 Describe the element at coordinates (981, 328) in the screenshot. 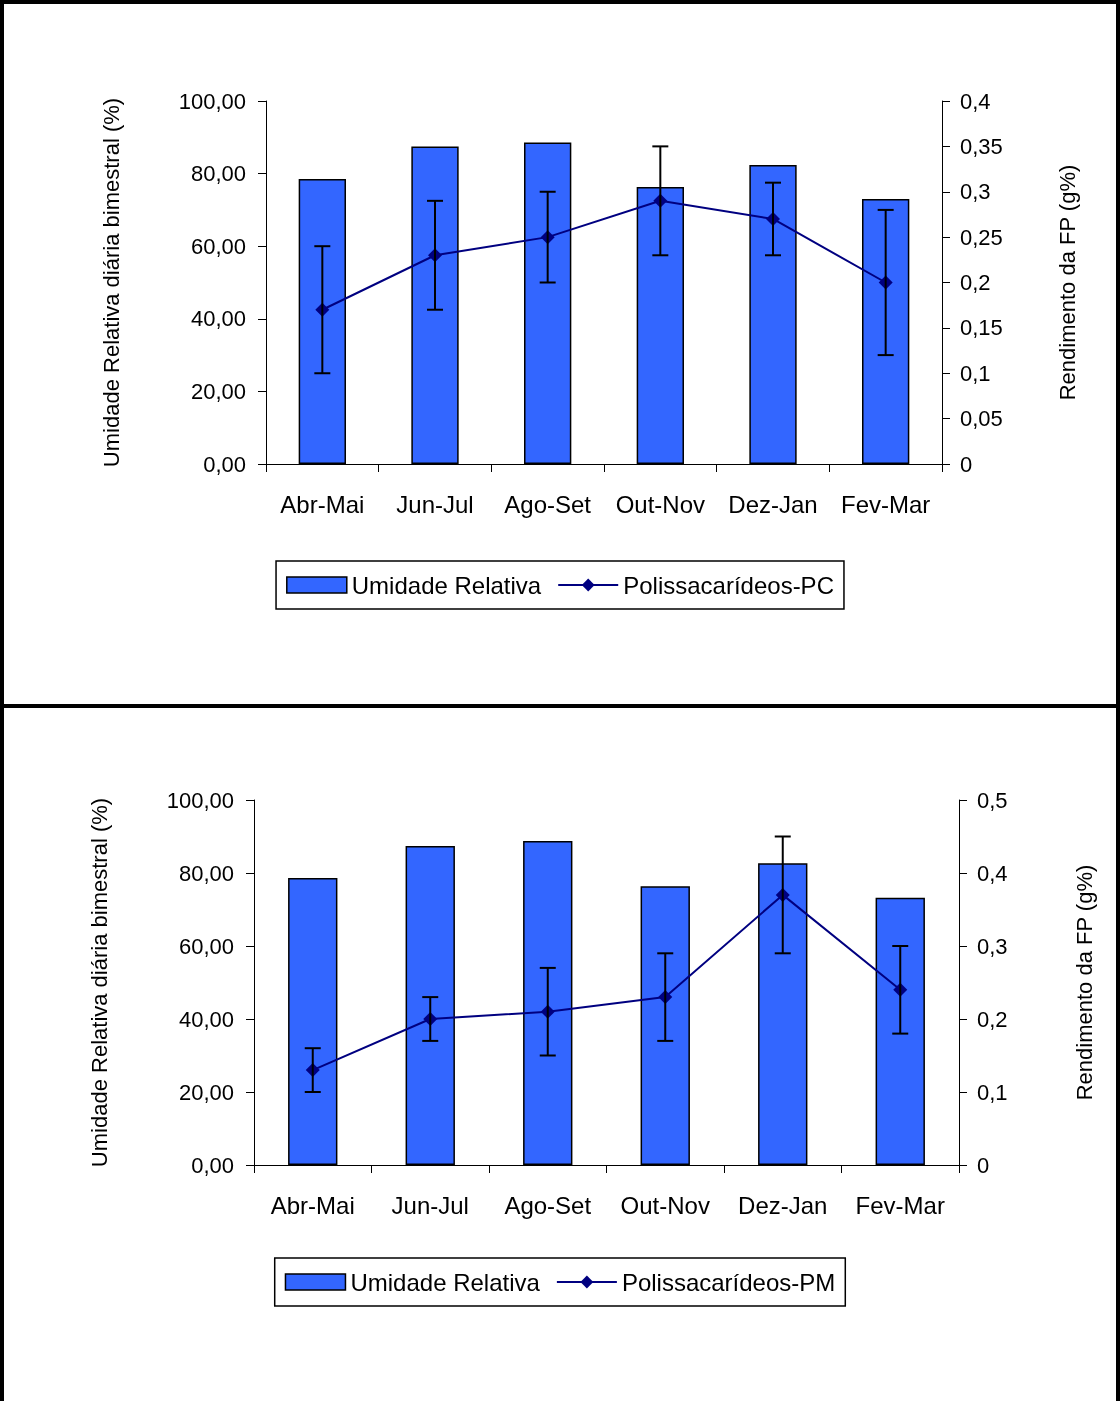

I see `y2-tick-label: 0,15` at that location.